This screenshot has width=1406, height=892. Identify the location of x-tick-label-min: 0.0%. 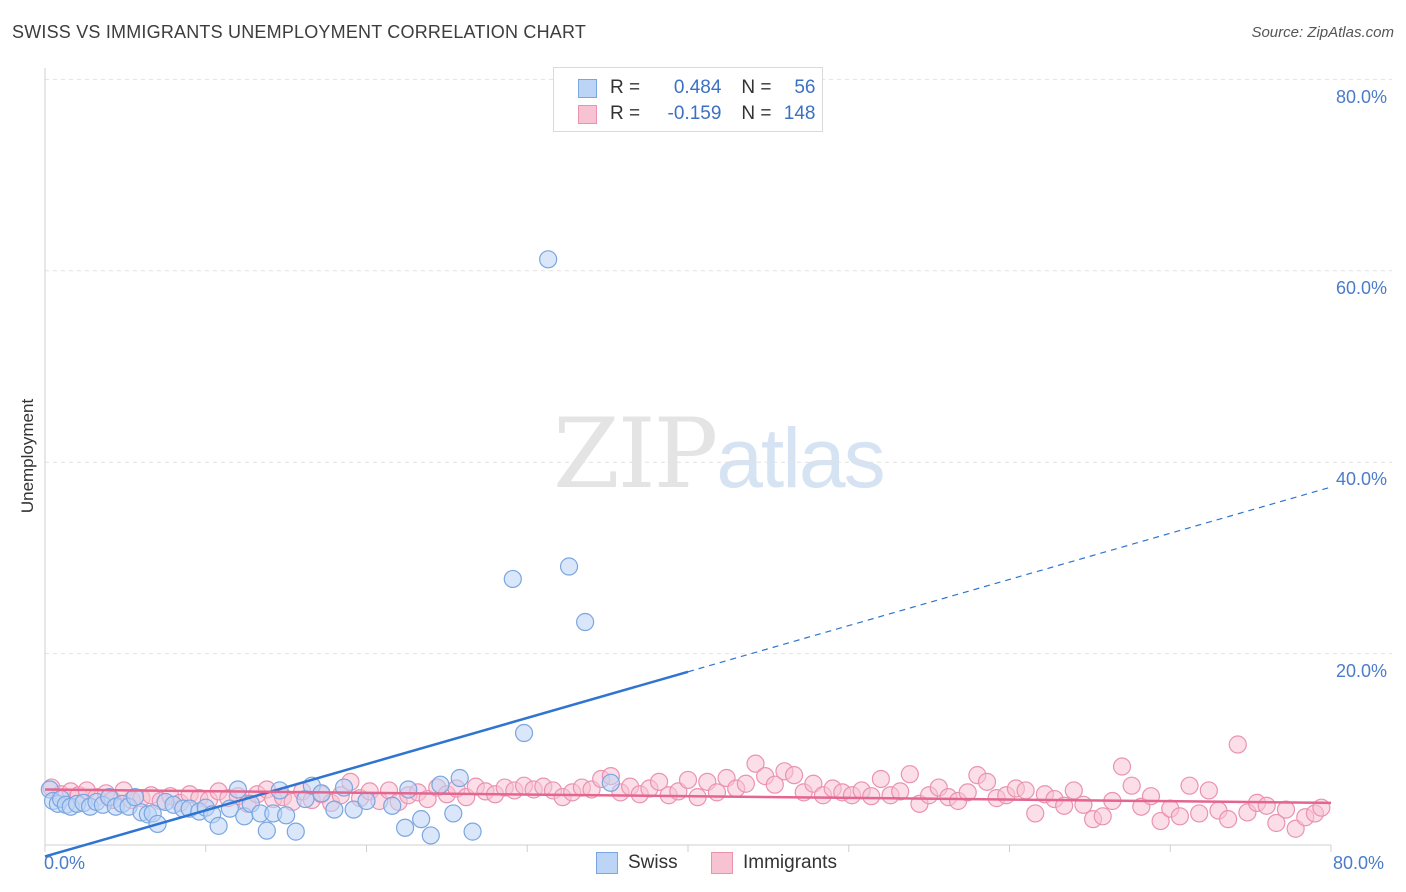
(65, 863).